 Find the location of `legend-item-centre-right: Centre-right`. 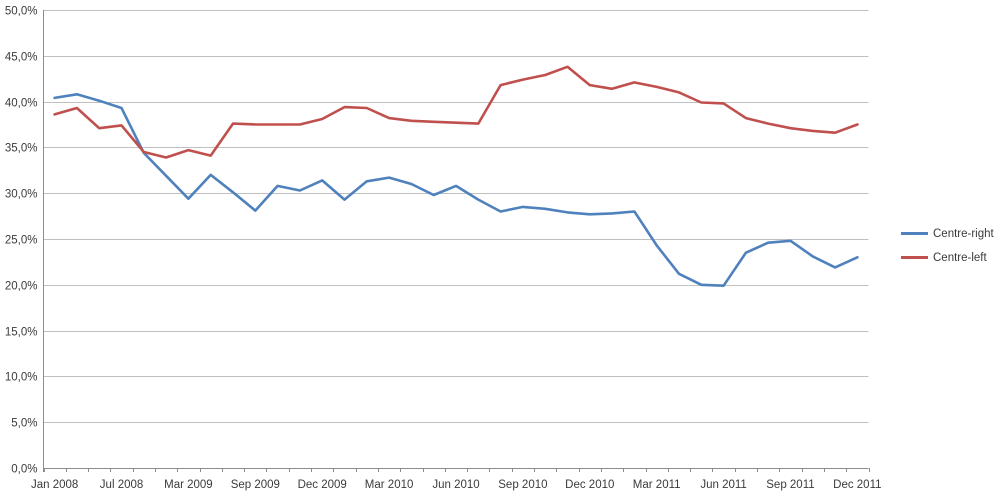

legend-item-centre-right: Centre-right is located at coordinates (947, 233).